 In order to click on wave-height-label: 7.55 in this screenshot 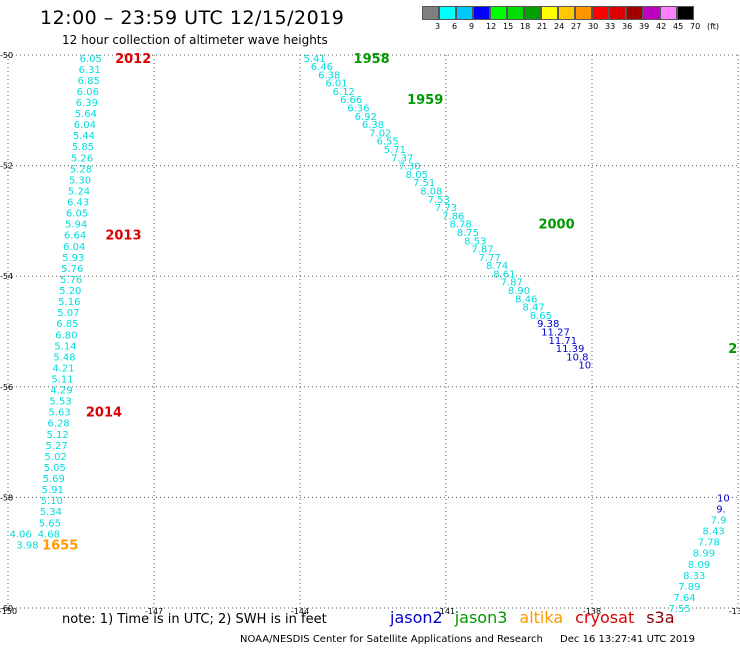, I will do `click(679, 609)`.